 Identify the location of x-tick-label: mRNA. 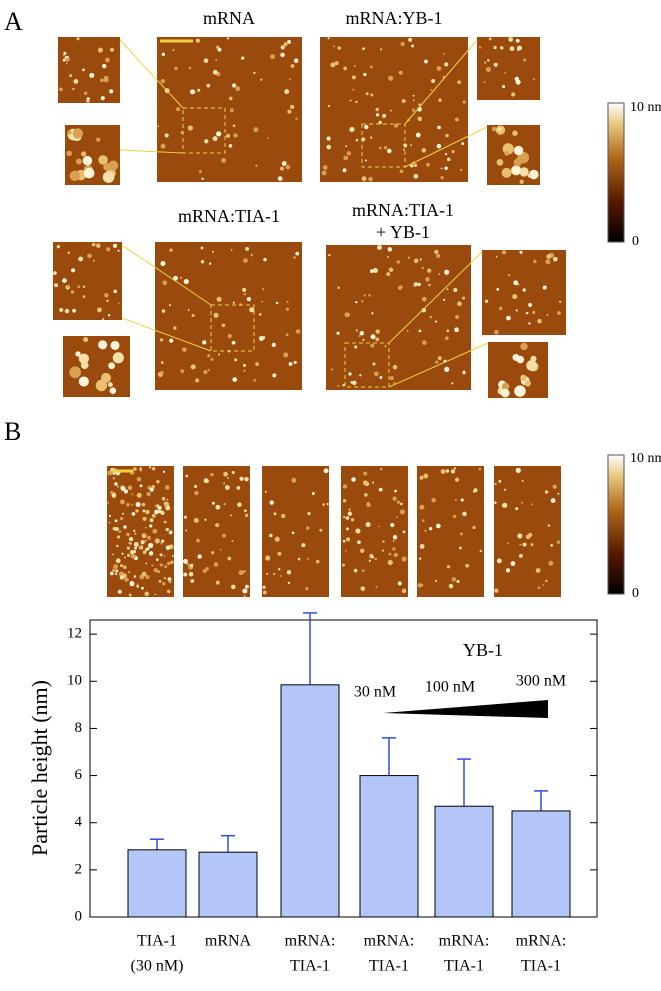
(228, 941).